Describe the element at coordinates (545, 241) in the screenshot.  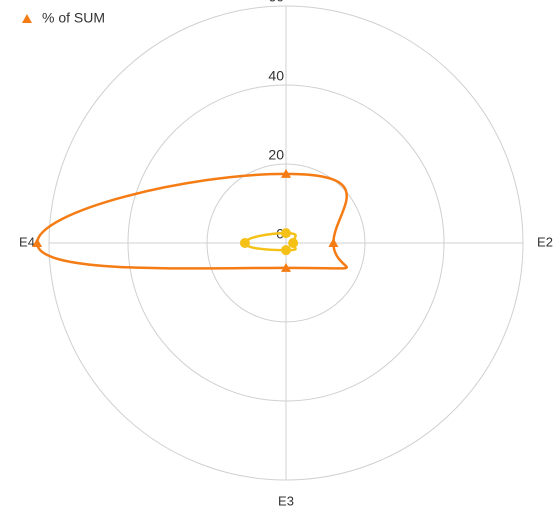
I see `category-label: E2` at that location.